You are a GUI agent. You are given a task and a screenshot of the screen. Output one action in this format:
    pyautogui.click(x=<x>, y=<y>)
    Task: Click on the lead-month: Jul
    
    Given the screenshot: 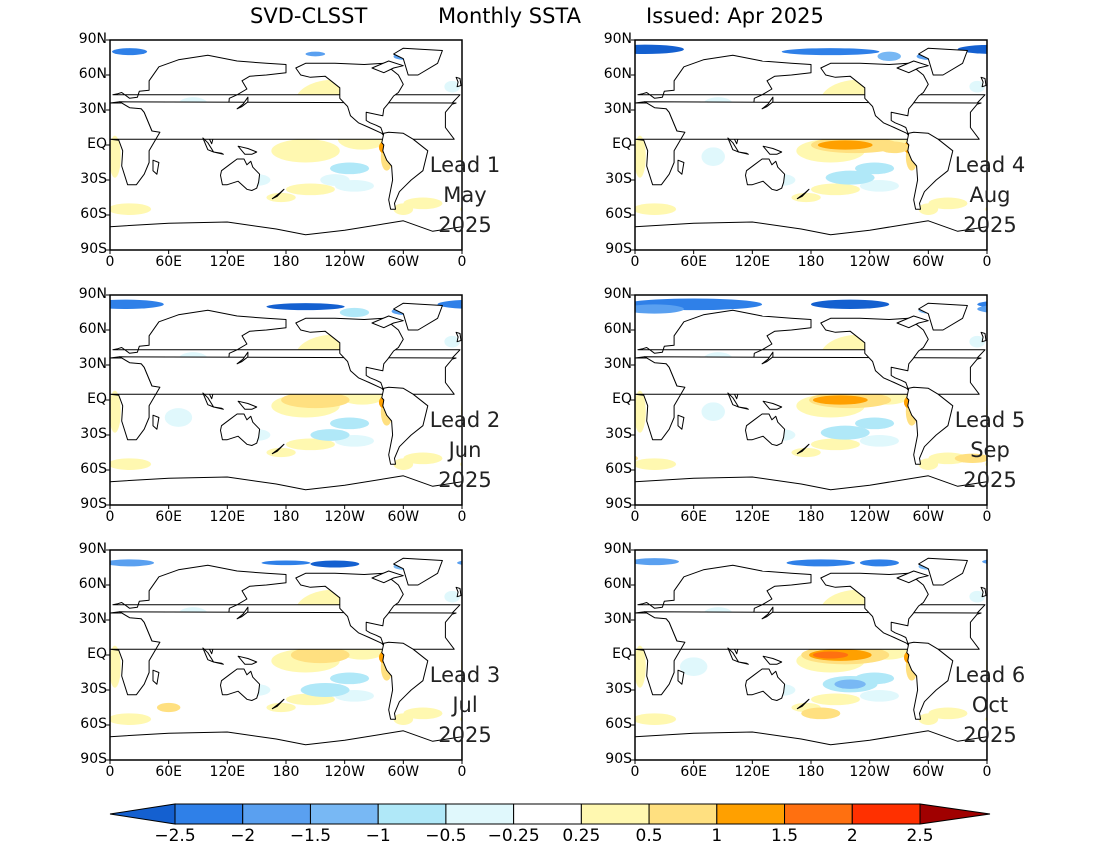 What is the action you would take?
    pyautogui.click(x=465, y=705)
    